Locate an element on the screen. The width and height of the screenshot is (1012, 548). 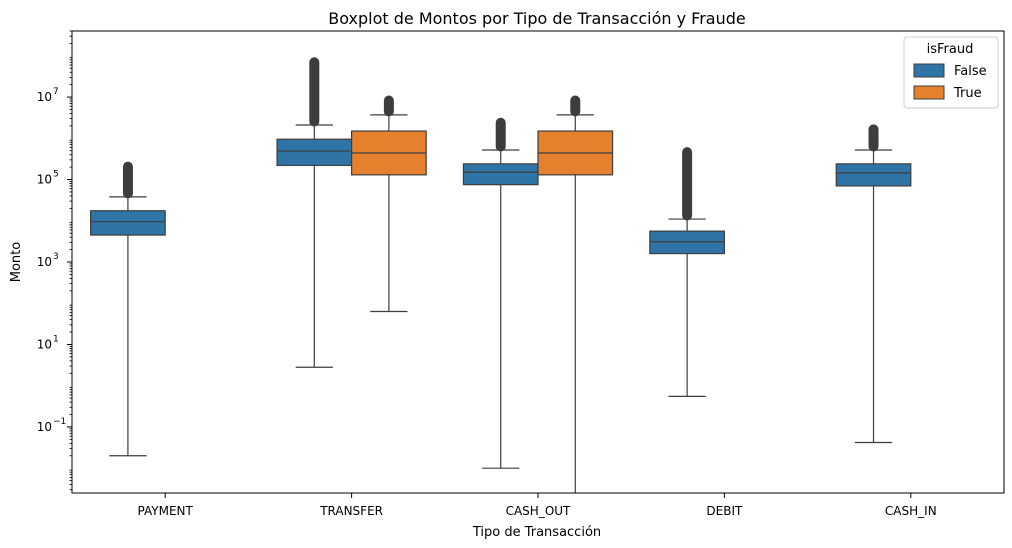
x-tick-label: DEBIT is located at coordinates (724, 511).